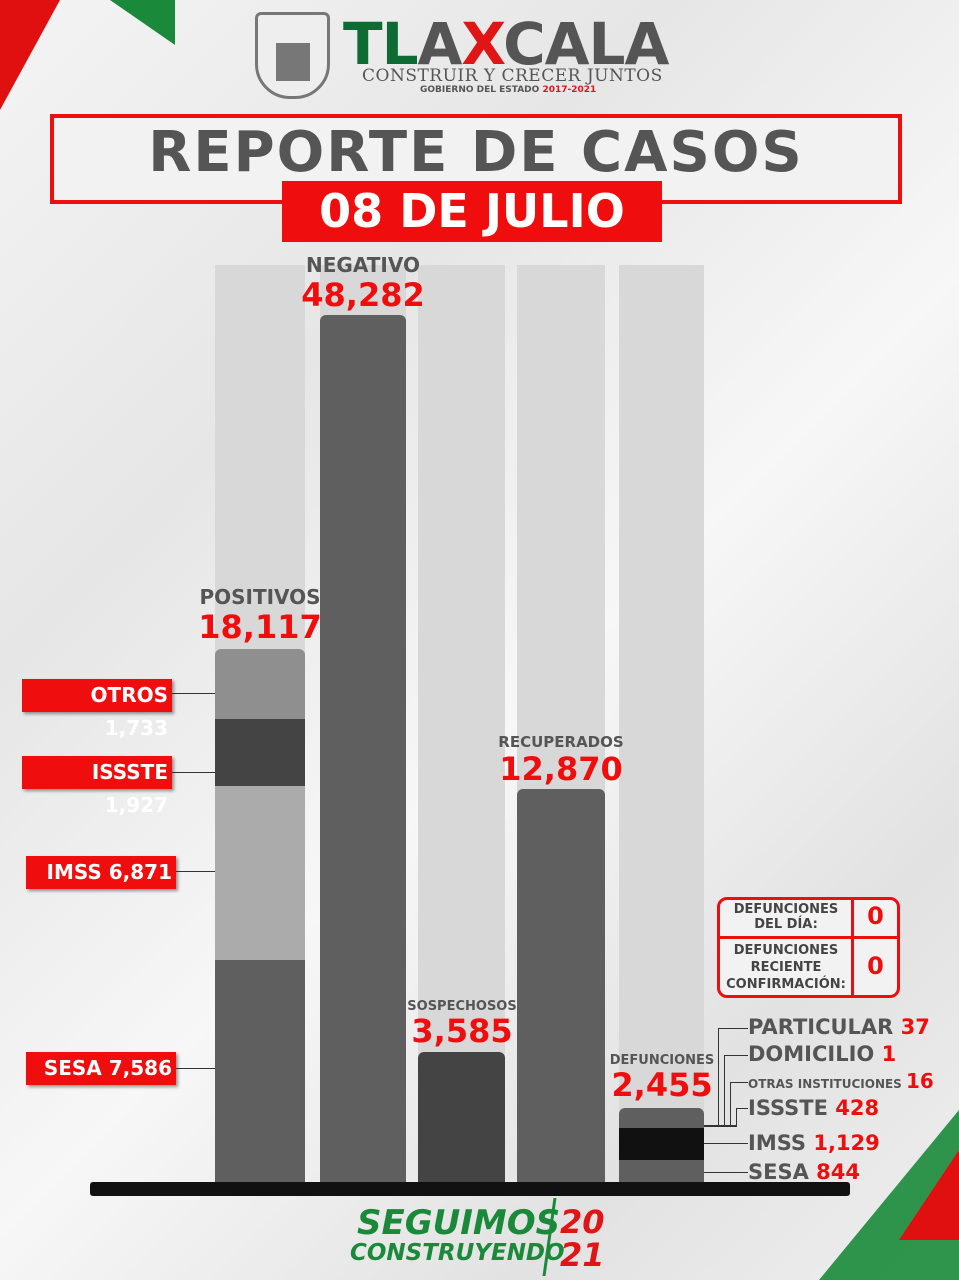 The image size is (959, 1280). I want to click on value-label: 3,585, so click(462, 1031).